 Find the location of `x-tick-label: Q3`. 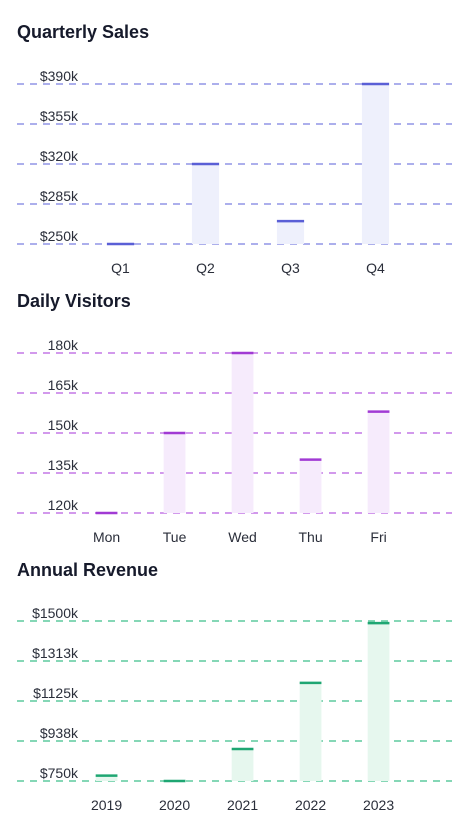

x-tick-label: Q3 is located at coordinates (290, 268).